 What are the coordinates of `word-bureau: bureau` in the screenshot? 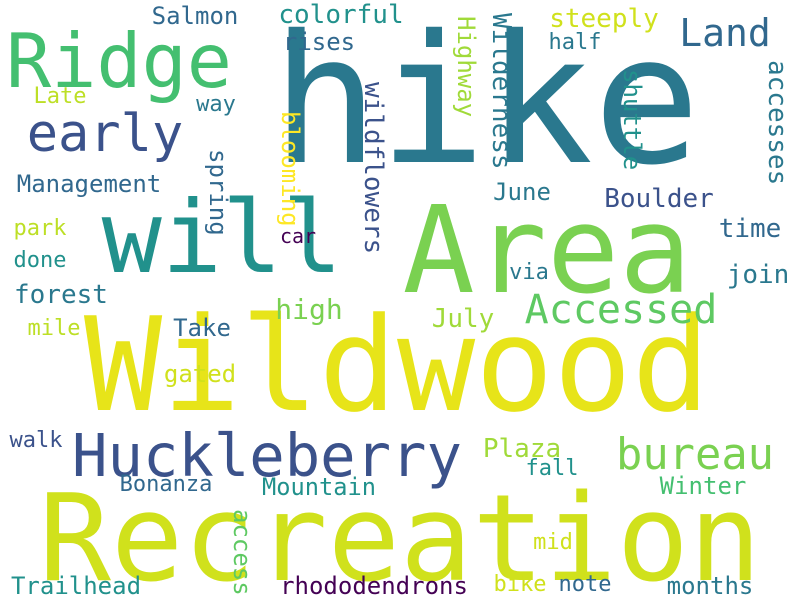 It's located at (695, 455).